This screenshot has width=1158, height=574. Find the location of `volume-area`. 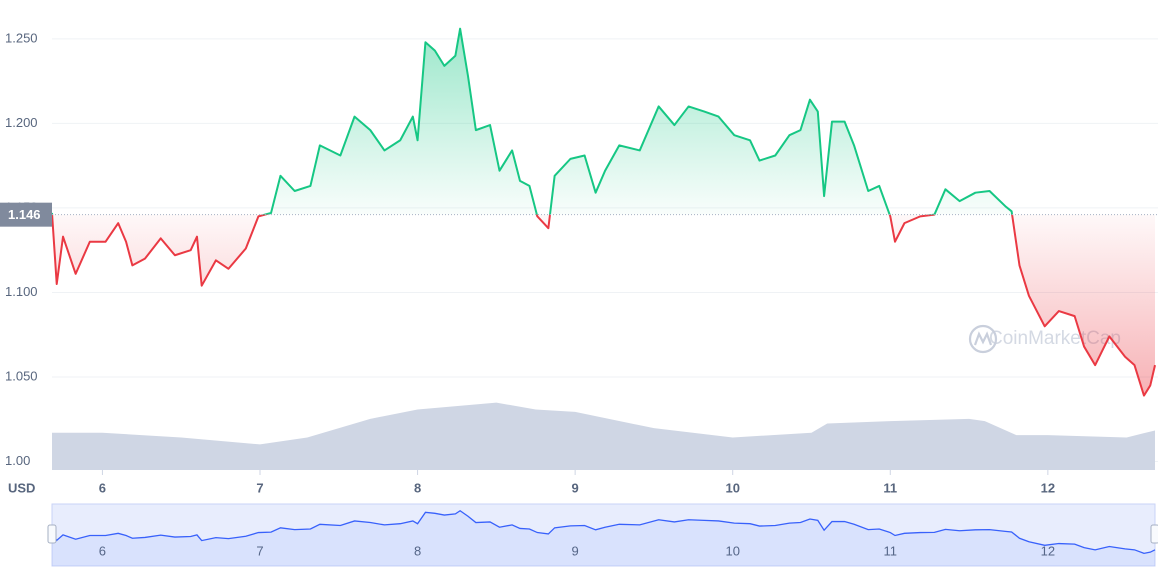

volume-area is located at coordinates (603, 436).